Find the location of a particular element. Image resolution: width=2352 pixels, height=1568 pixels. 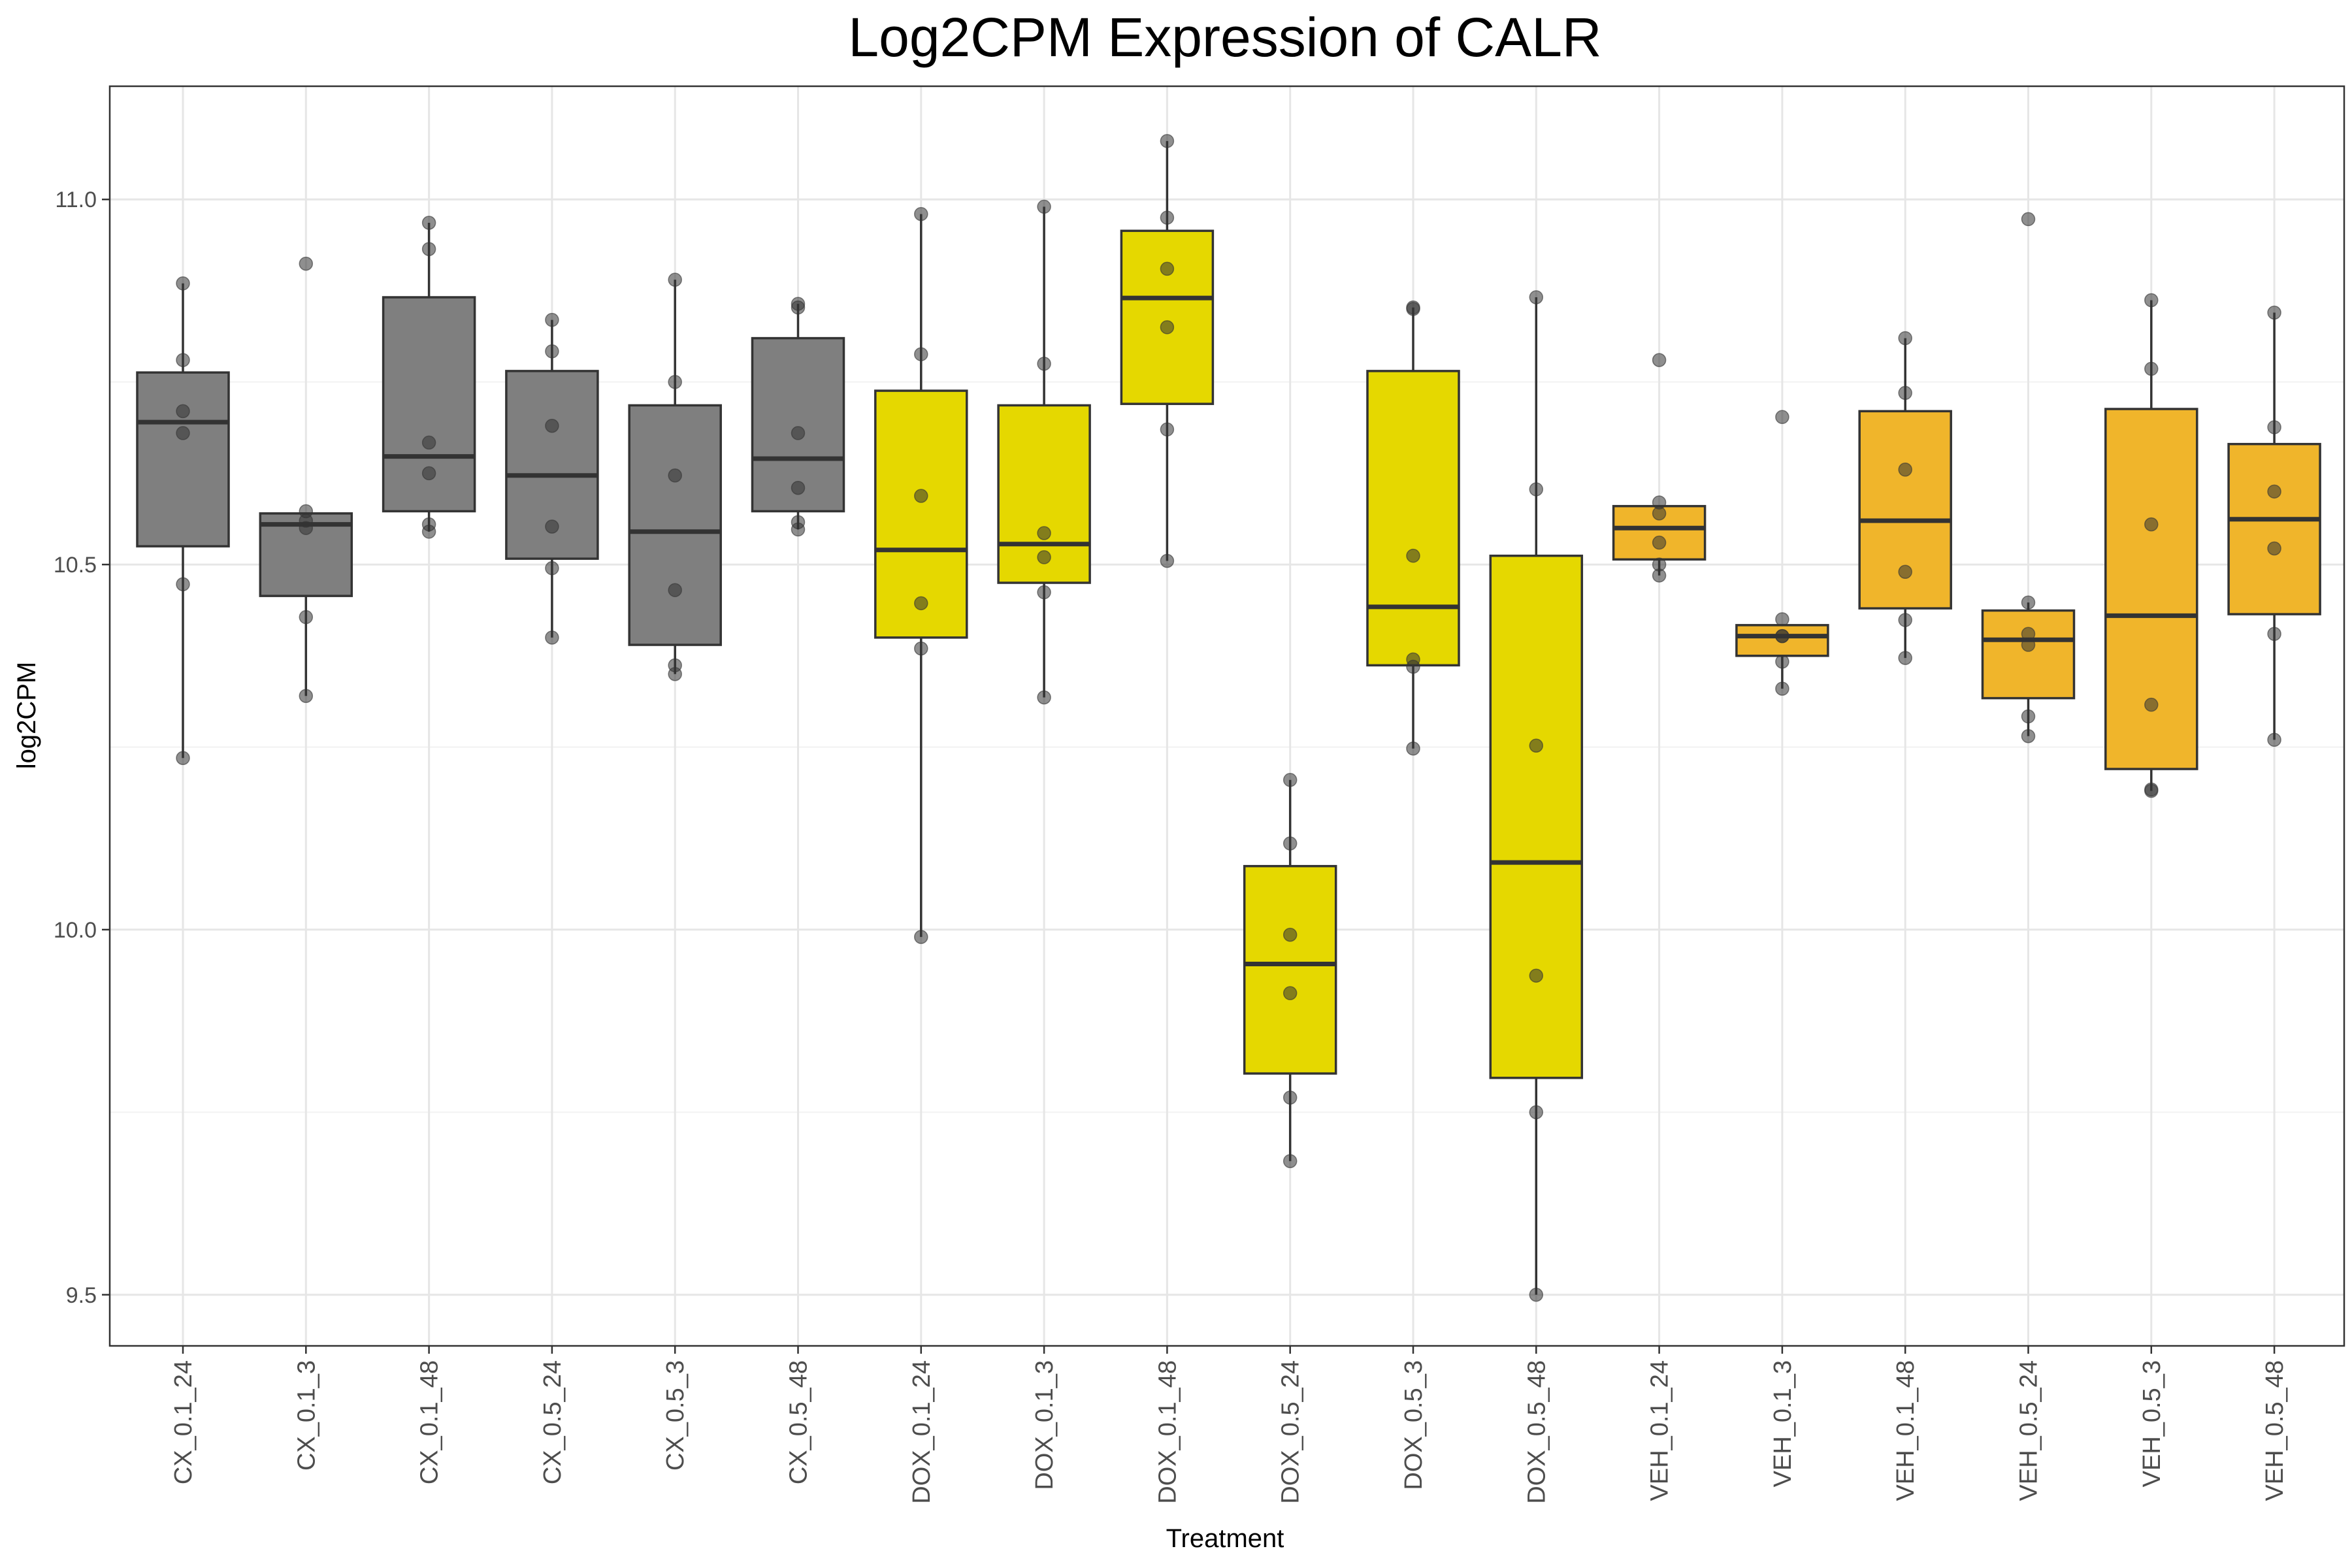

x-tick-label: VEH_0.1_3 is located at coordinates (1783, 1423).